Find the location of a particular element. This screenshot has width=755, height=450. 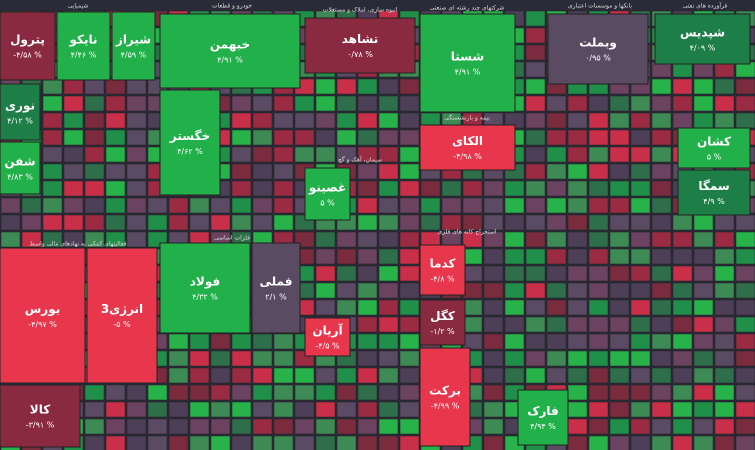

tile-label: شفن is located at coordinates (19, 162).